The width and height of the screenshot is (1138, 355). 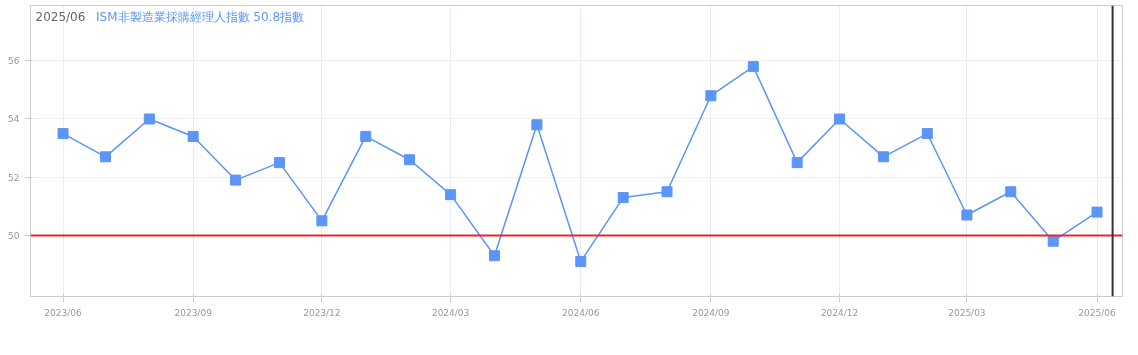 I want to click on x-tick-label: 2023/06, so click(x=63, y=312).